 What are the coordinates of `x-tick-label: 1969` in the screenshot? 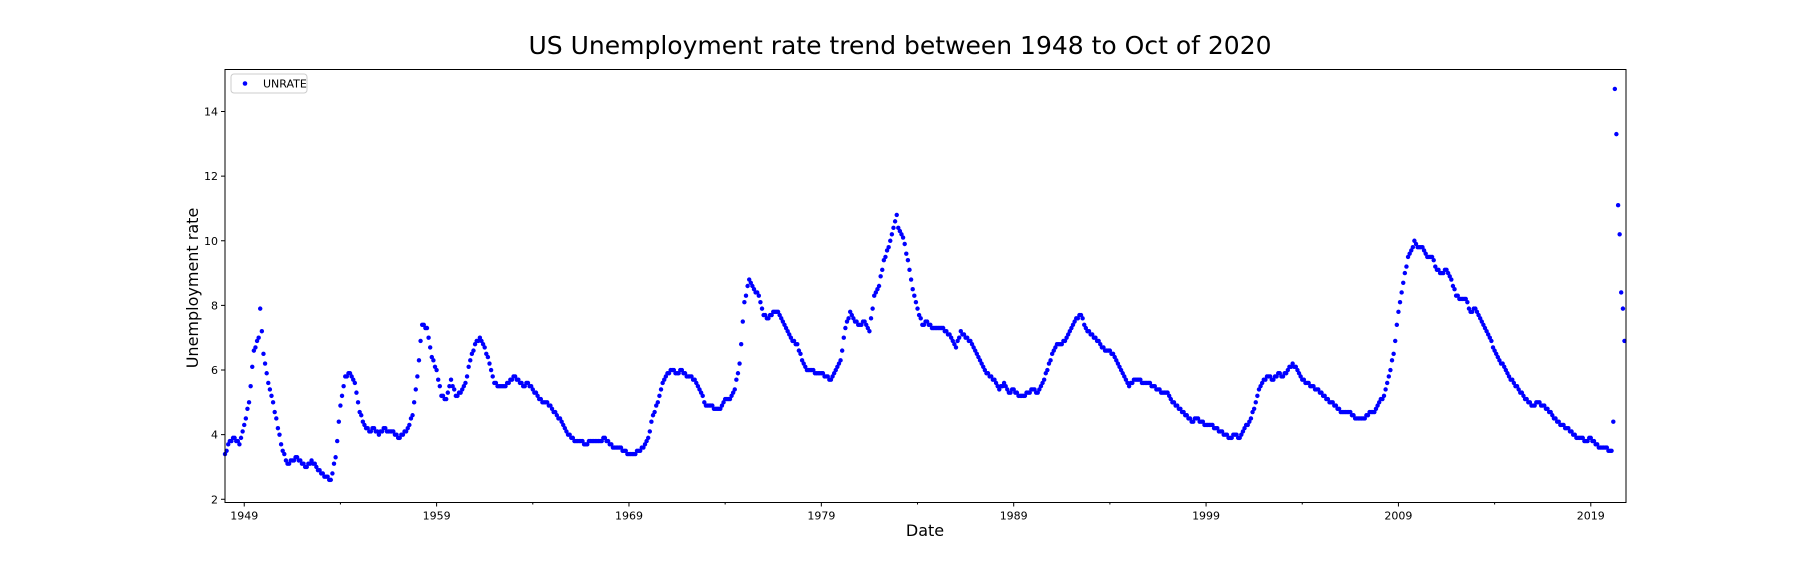 It's located at (629, 516).